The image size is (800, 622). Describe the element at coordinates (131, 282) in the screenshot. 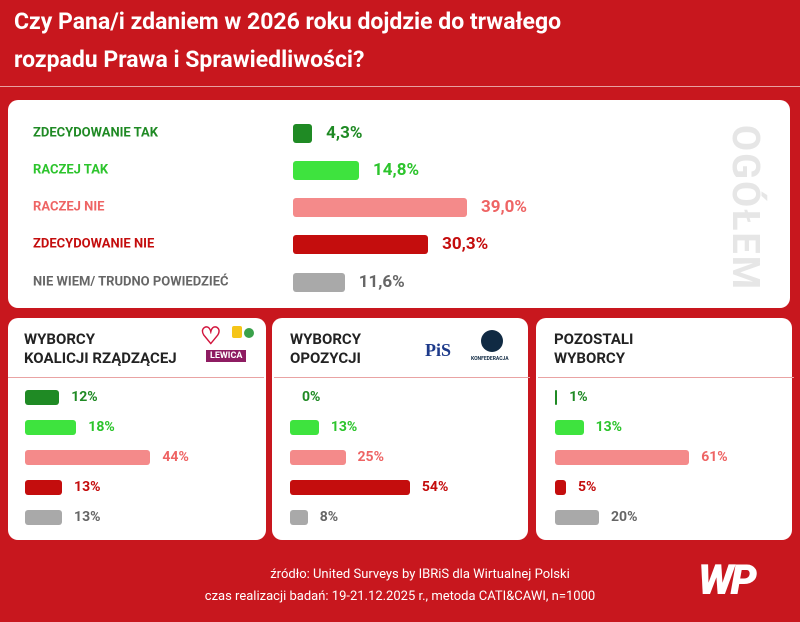

I see `category-label: NIE WIEM/ TRUDNO POWIEDZIEĆ` at that location.